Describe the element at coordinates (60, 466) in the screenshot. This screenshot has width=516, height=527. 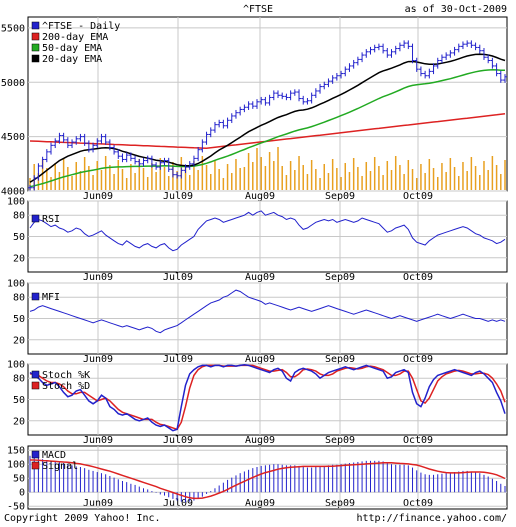
I see `legend-label-signal: Signal` at that location.